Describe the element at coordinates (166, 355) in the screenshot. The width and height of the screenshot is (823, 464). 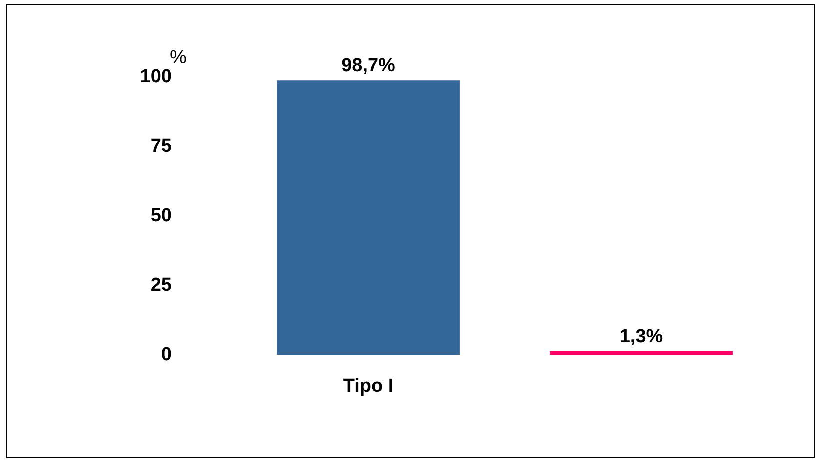
I see `y-tick-label: 0` at that location.